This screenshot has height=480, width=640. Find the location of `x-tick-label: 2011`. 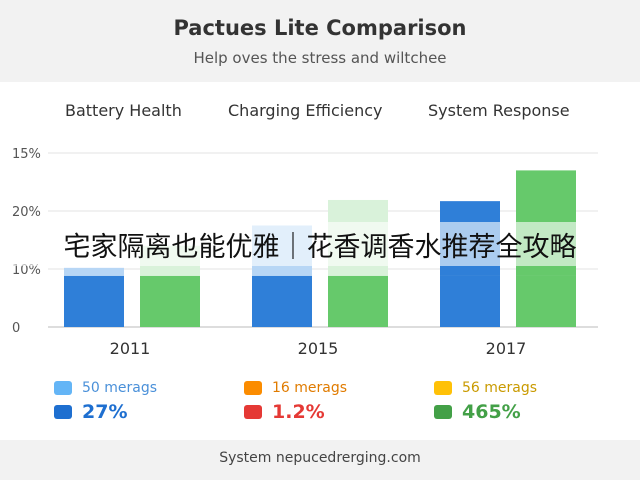

x-tick-label: 2011 is located at coordinates (130, 348).